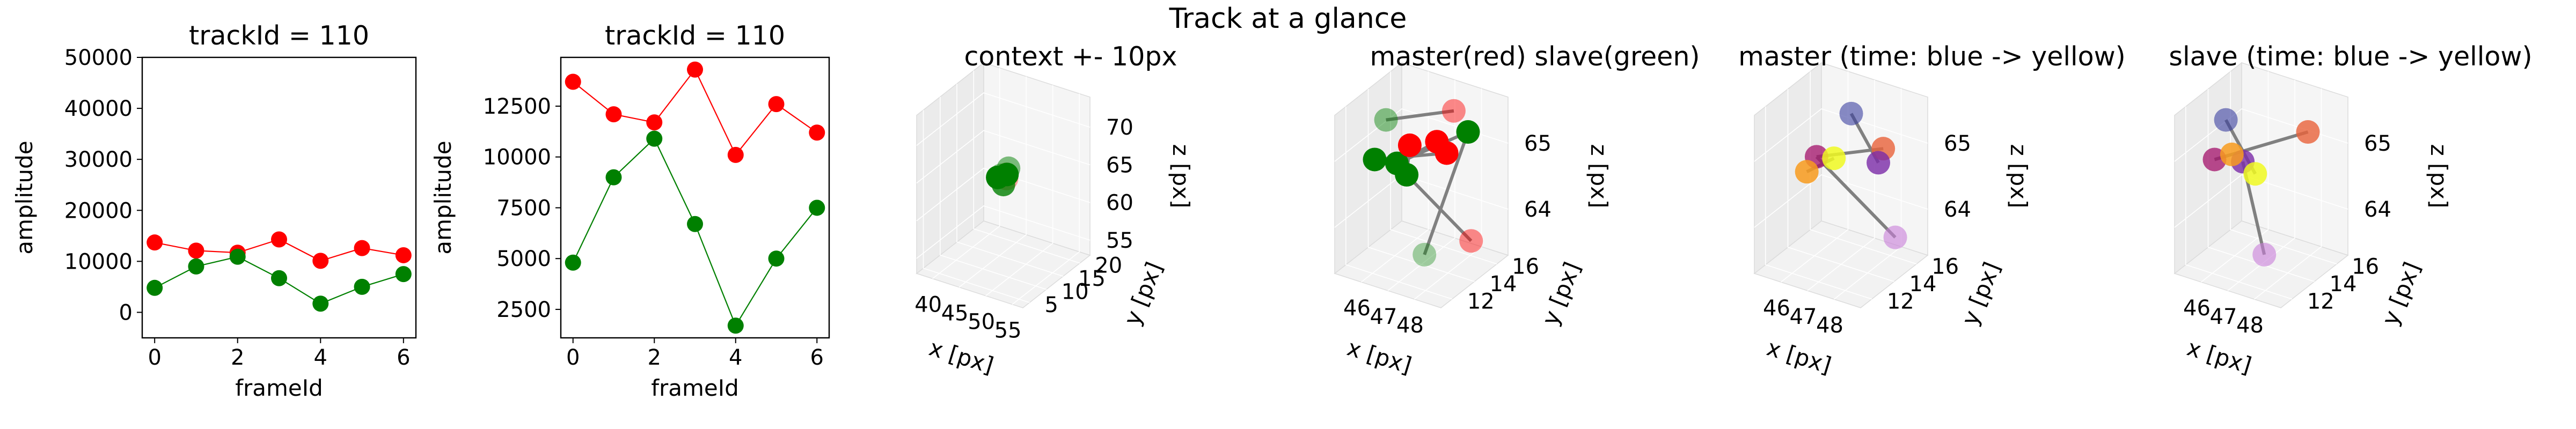 The width and height of the screenshot is (2576, 429). Describe the element at coordinates (1420, 115) in the screenshot. I see `connection-line` at that location.